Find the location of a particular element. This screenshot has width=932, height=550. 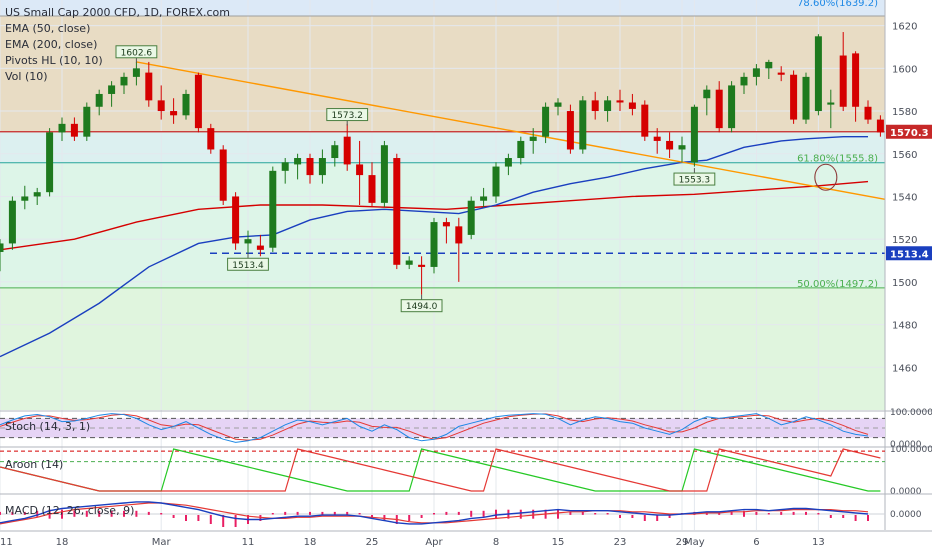

legend-pivots: Pivots HL (10, 10) is located at coordinates (54, 60).